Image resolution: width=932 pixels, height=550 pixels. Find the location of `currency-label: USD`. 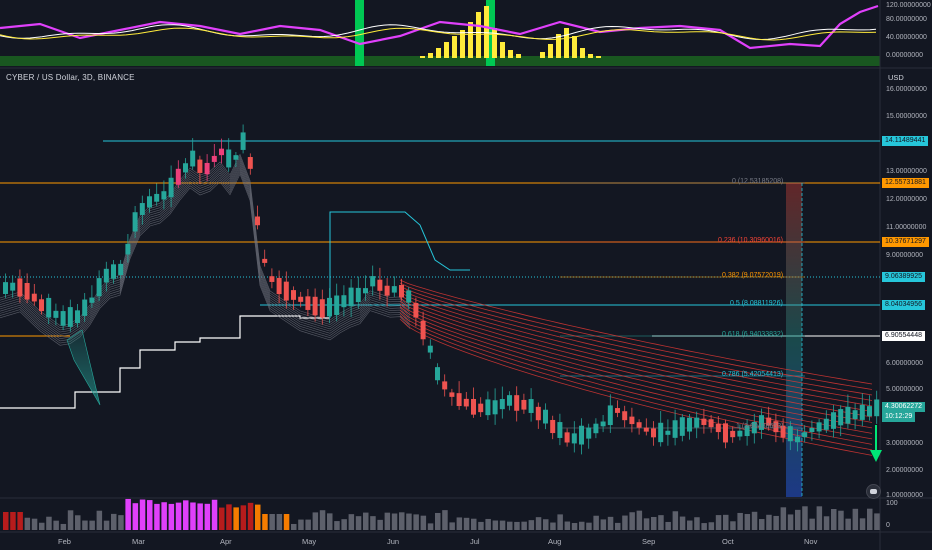

currency-label: USD is located at coordinates (896, 77).